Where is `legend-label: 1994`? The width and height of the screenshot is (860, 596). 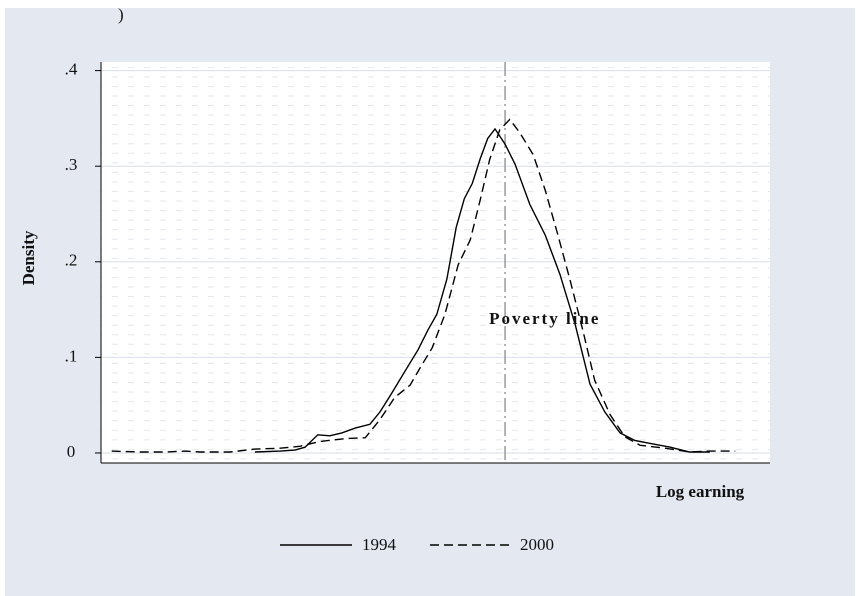 legend-label: 1994 is located at coordinates (379, 544).